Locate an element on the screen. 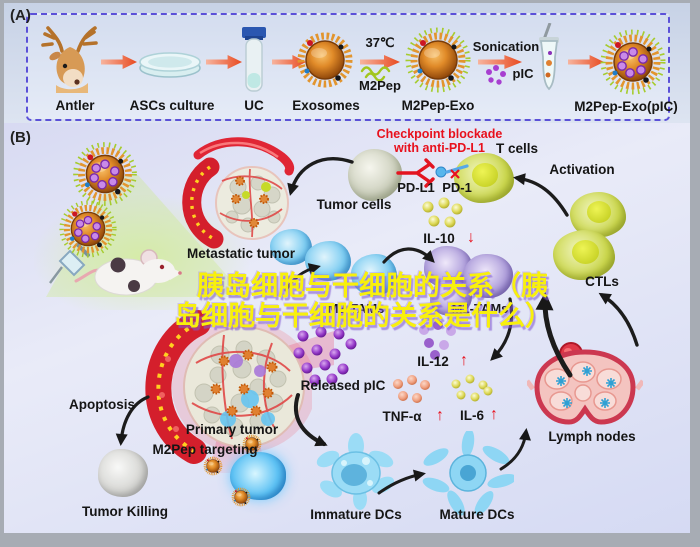  label-uc: UC is located at coordinates (254, 105).